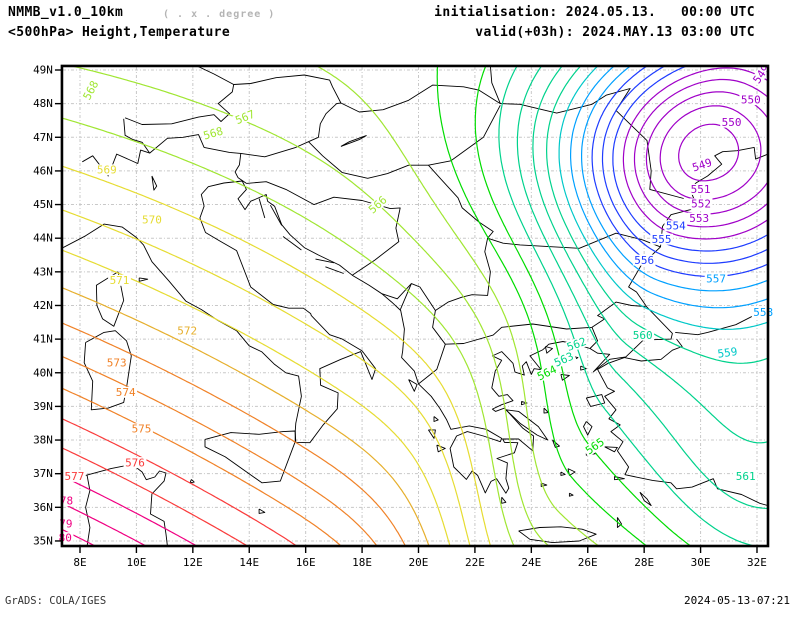  I want to click on init-time: initialisation: 2024.05.13. 00:00 UTC, so click(594, 12).